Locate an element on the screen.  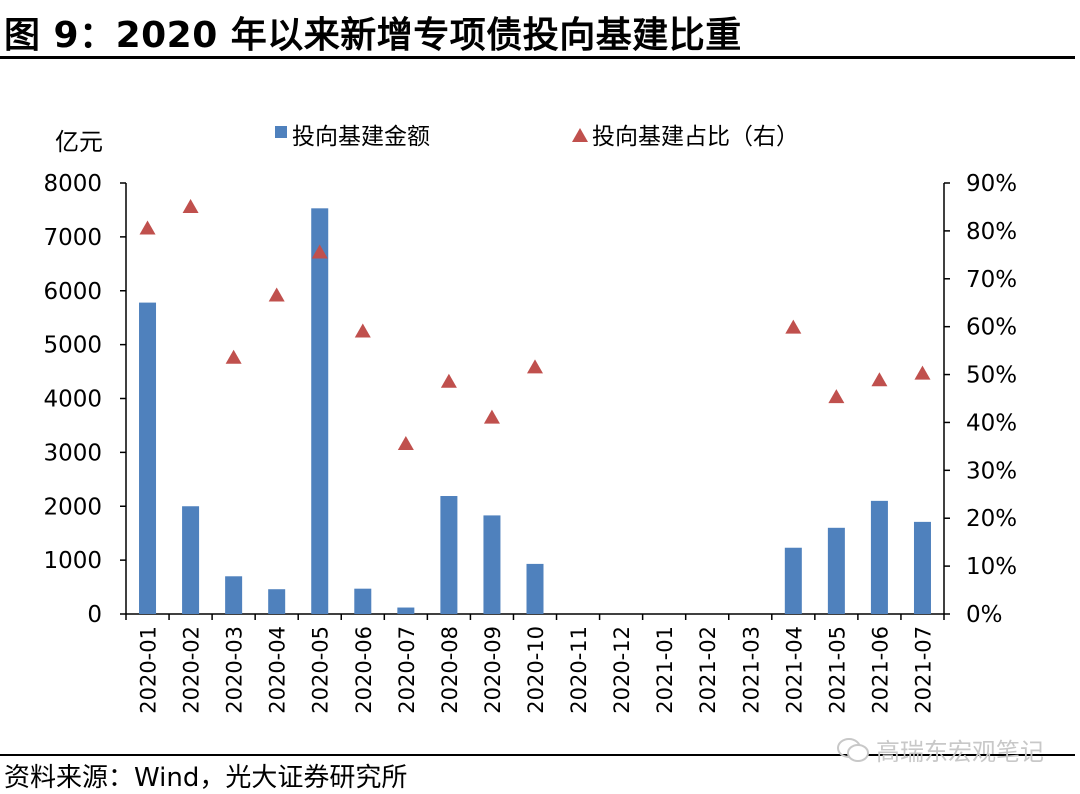
x-tick-label: 2020-01 is located at coordinates (149, 670).